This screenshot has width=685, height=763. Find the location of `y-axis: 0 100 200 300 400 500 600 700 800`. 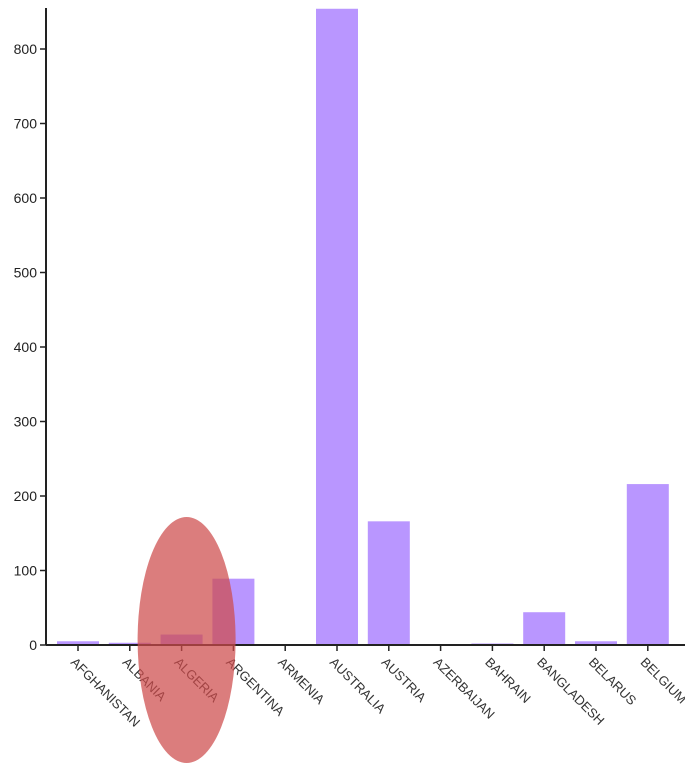

y-axis: 0 100 200 300 400 500 600 700 800 is located at coordinates (30, 330).